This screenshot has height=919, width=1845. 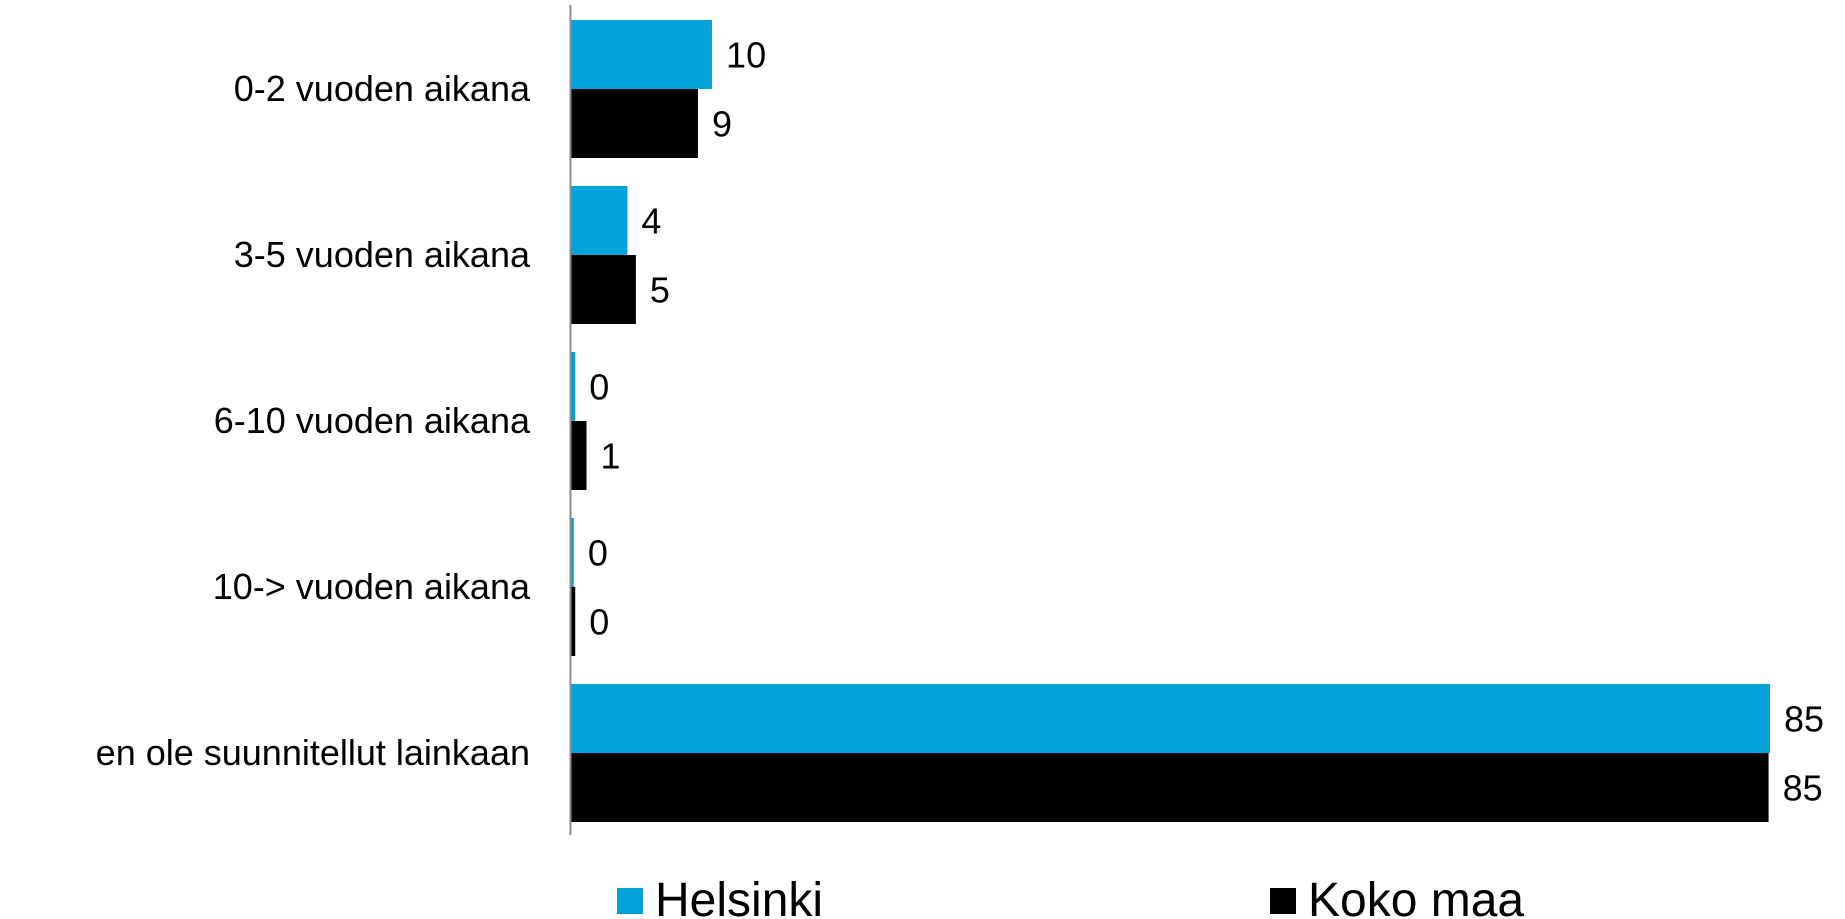 I want to click on data-label-helsinki-2: 0, so click(x=599, y=387).